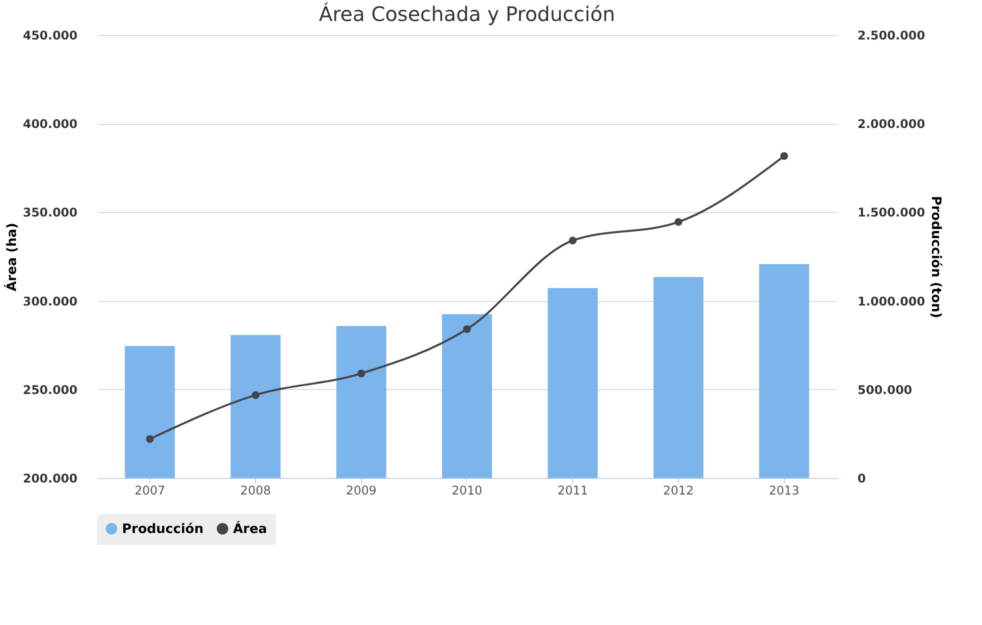 The image size is (982, 625). I want to click on x-tick-label: 2007, so click(150, 491).